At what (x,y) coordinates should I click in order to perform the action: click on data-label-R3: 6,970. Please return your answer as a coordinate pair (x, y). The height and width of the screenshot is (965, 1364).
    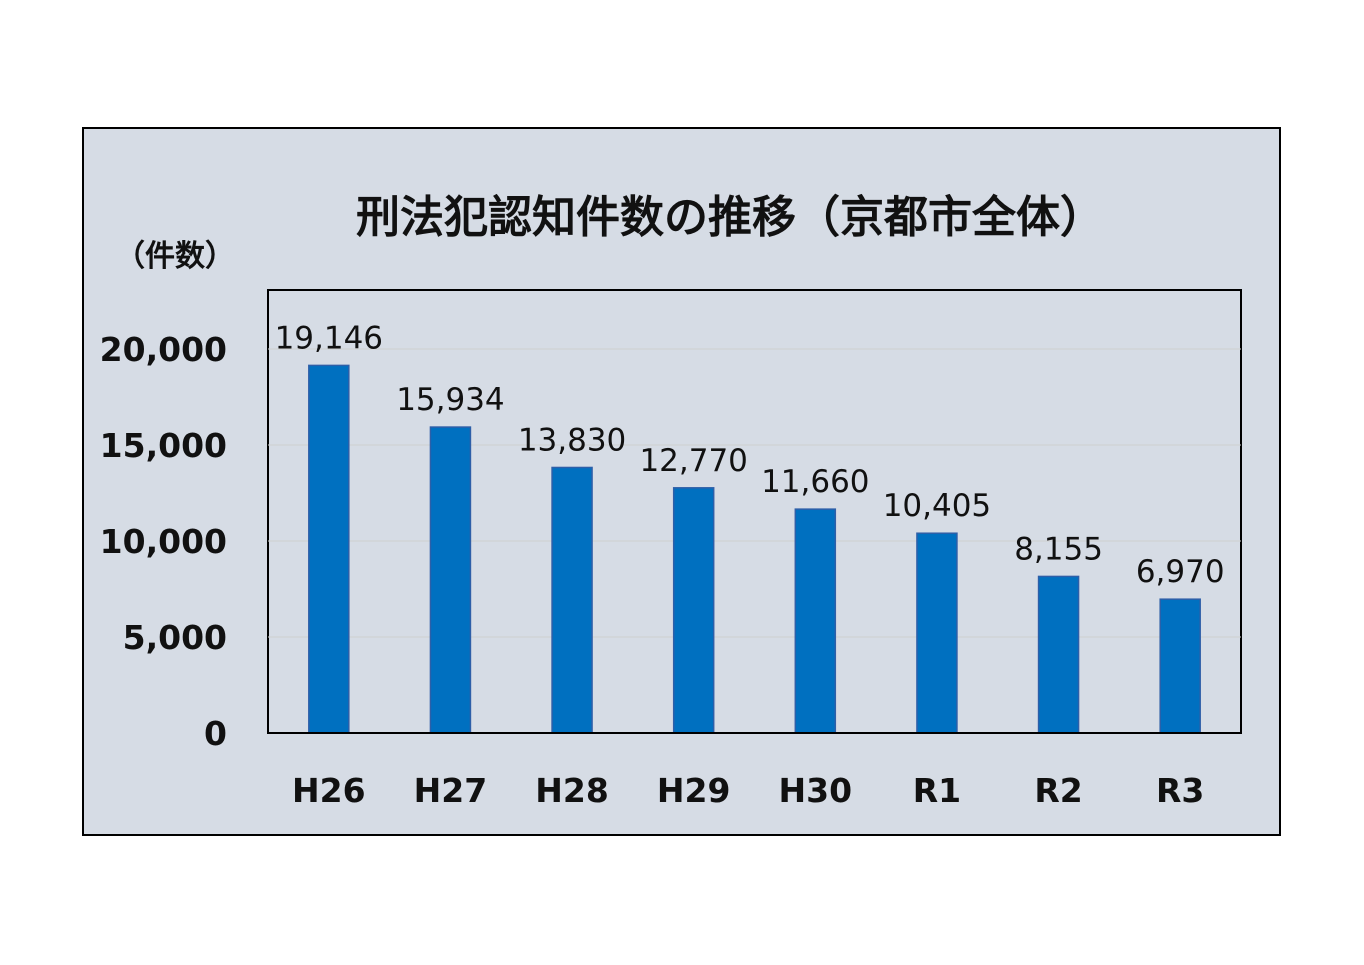
    Looking at the image, I should click on (1180, 572).